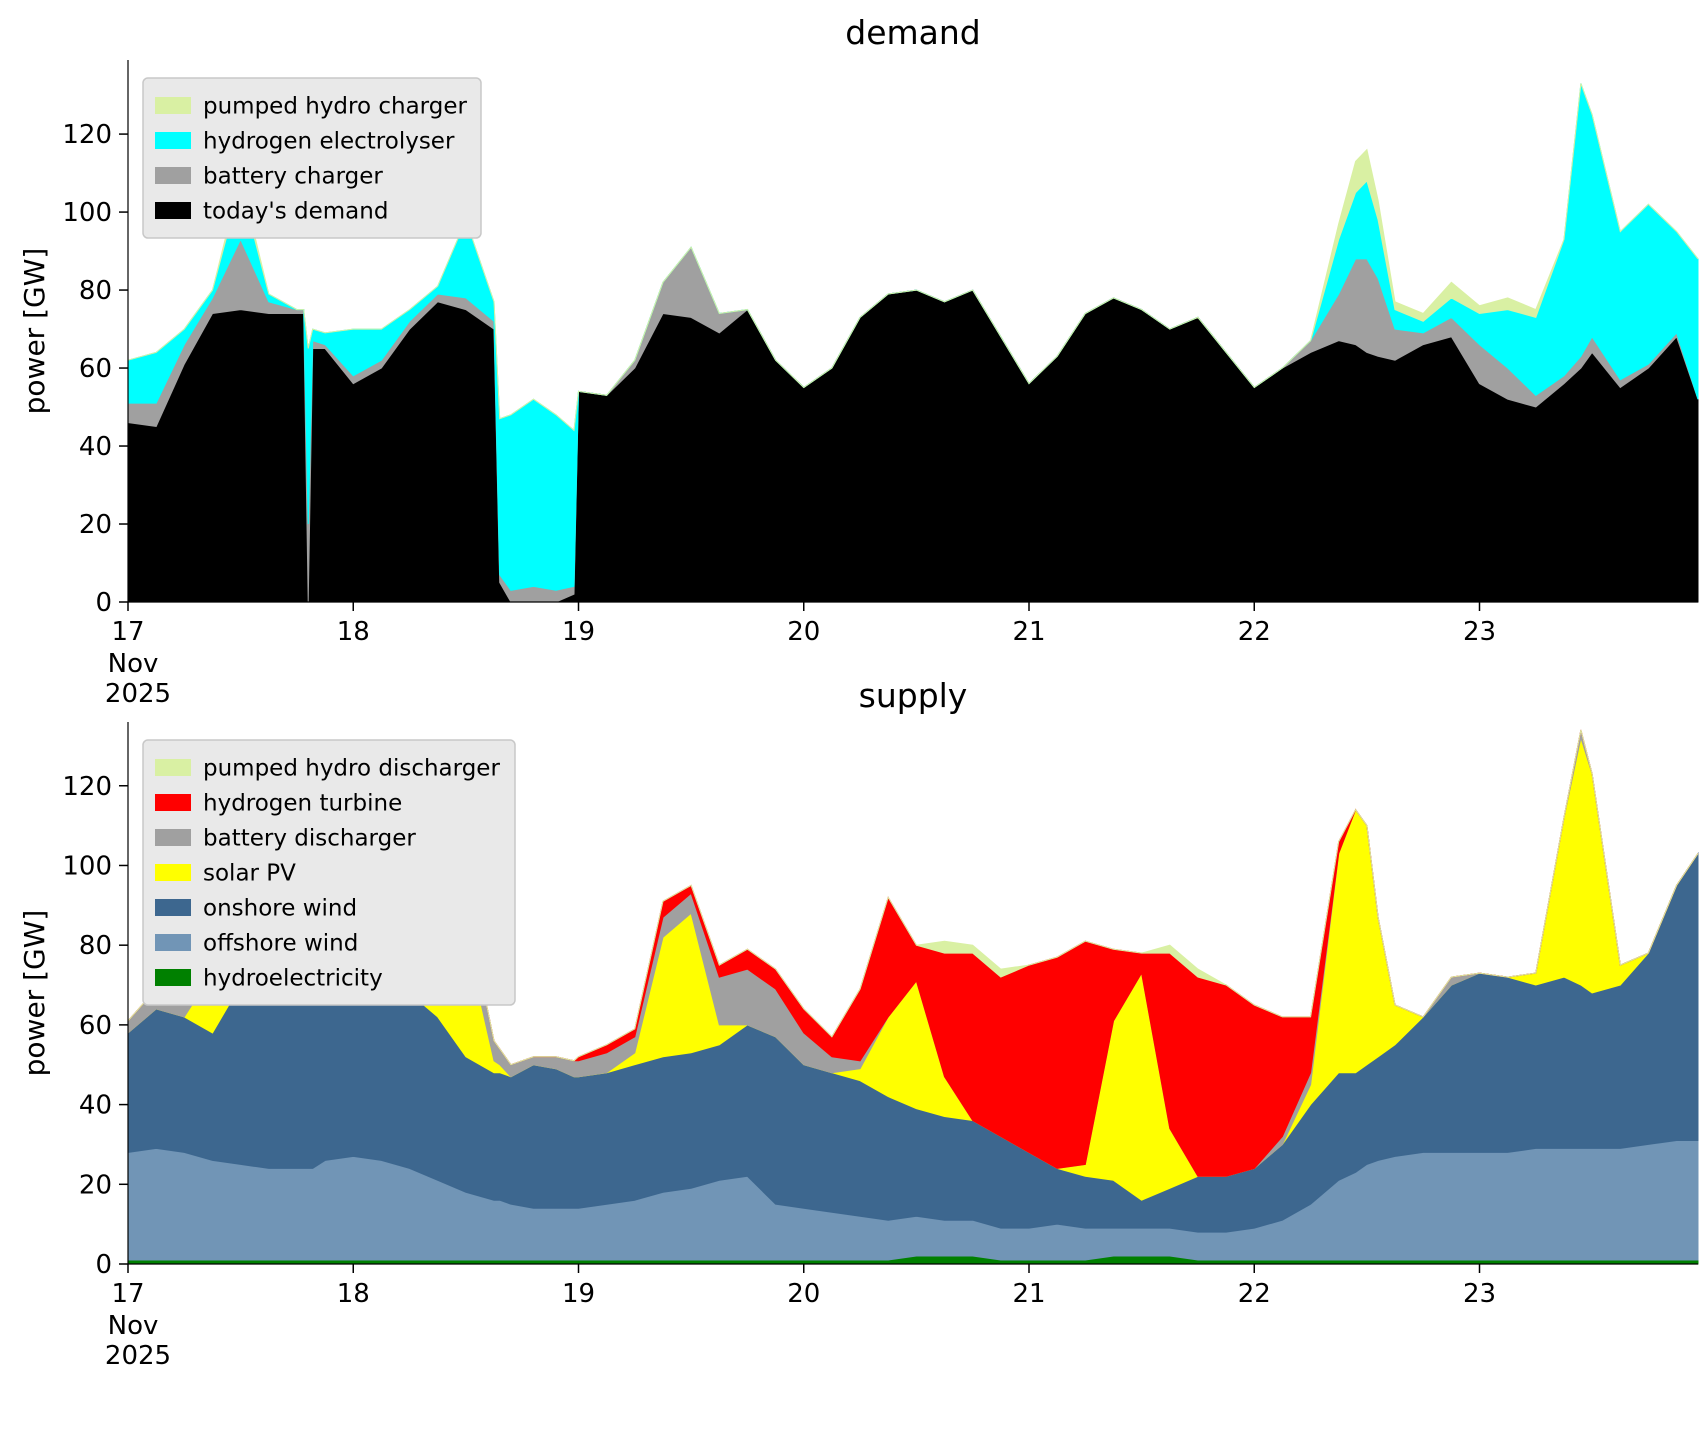 Image resolution: width=1706 pixels, height=1431 pixels. What do you see at coordinates (329, 142) in the screenshot?
I see `legend-label-hydrogen-electrolyser: hydrogen electrolyser` at bounding box center [329, 142].